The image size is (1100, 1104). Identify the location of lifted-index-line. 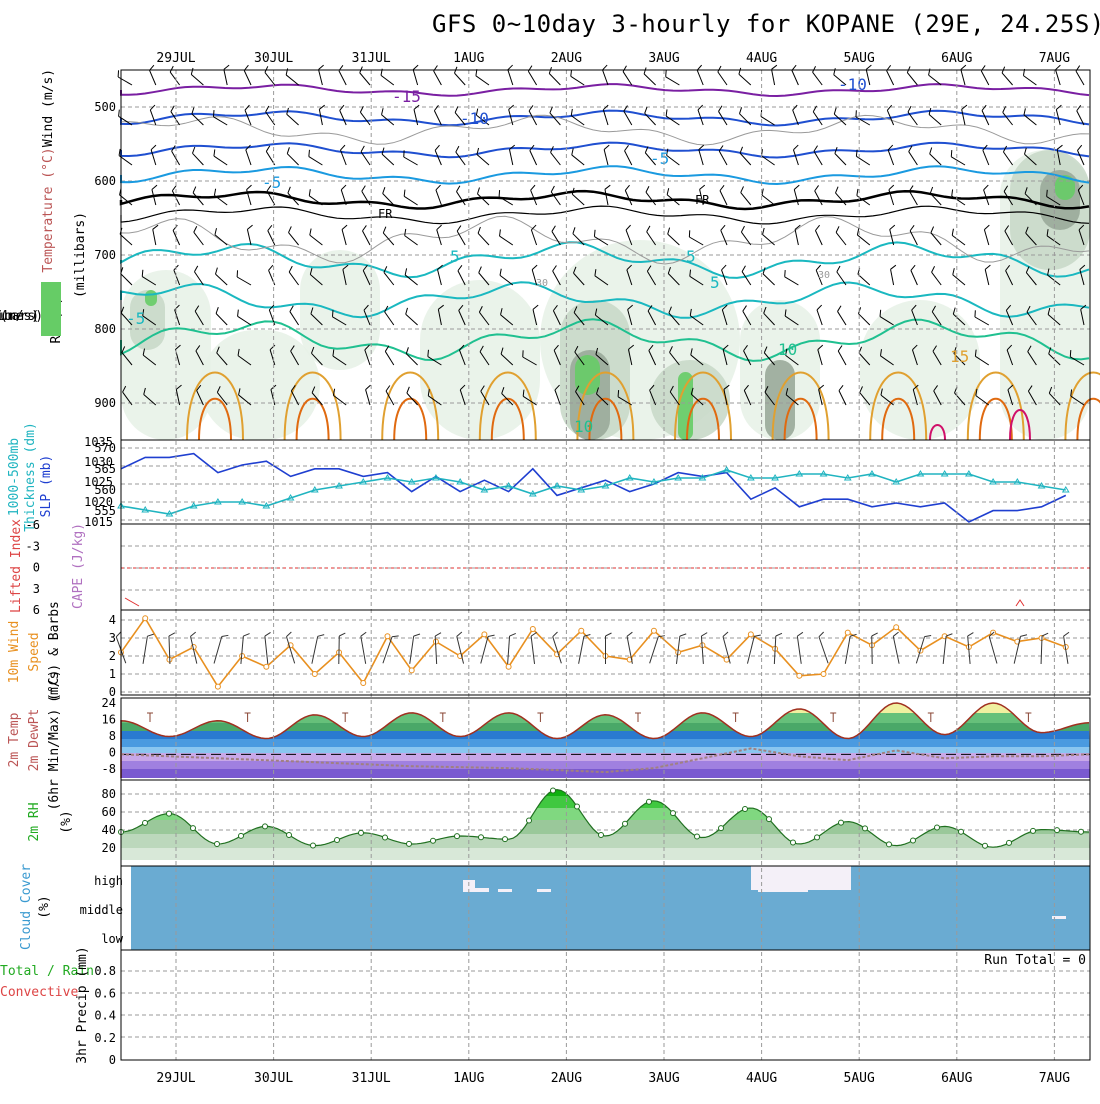
(132, 602).